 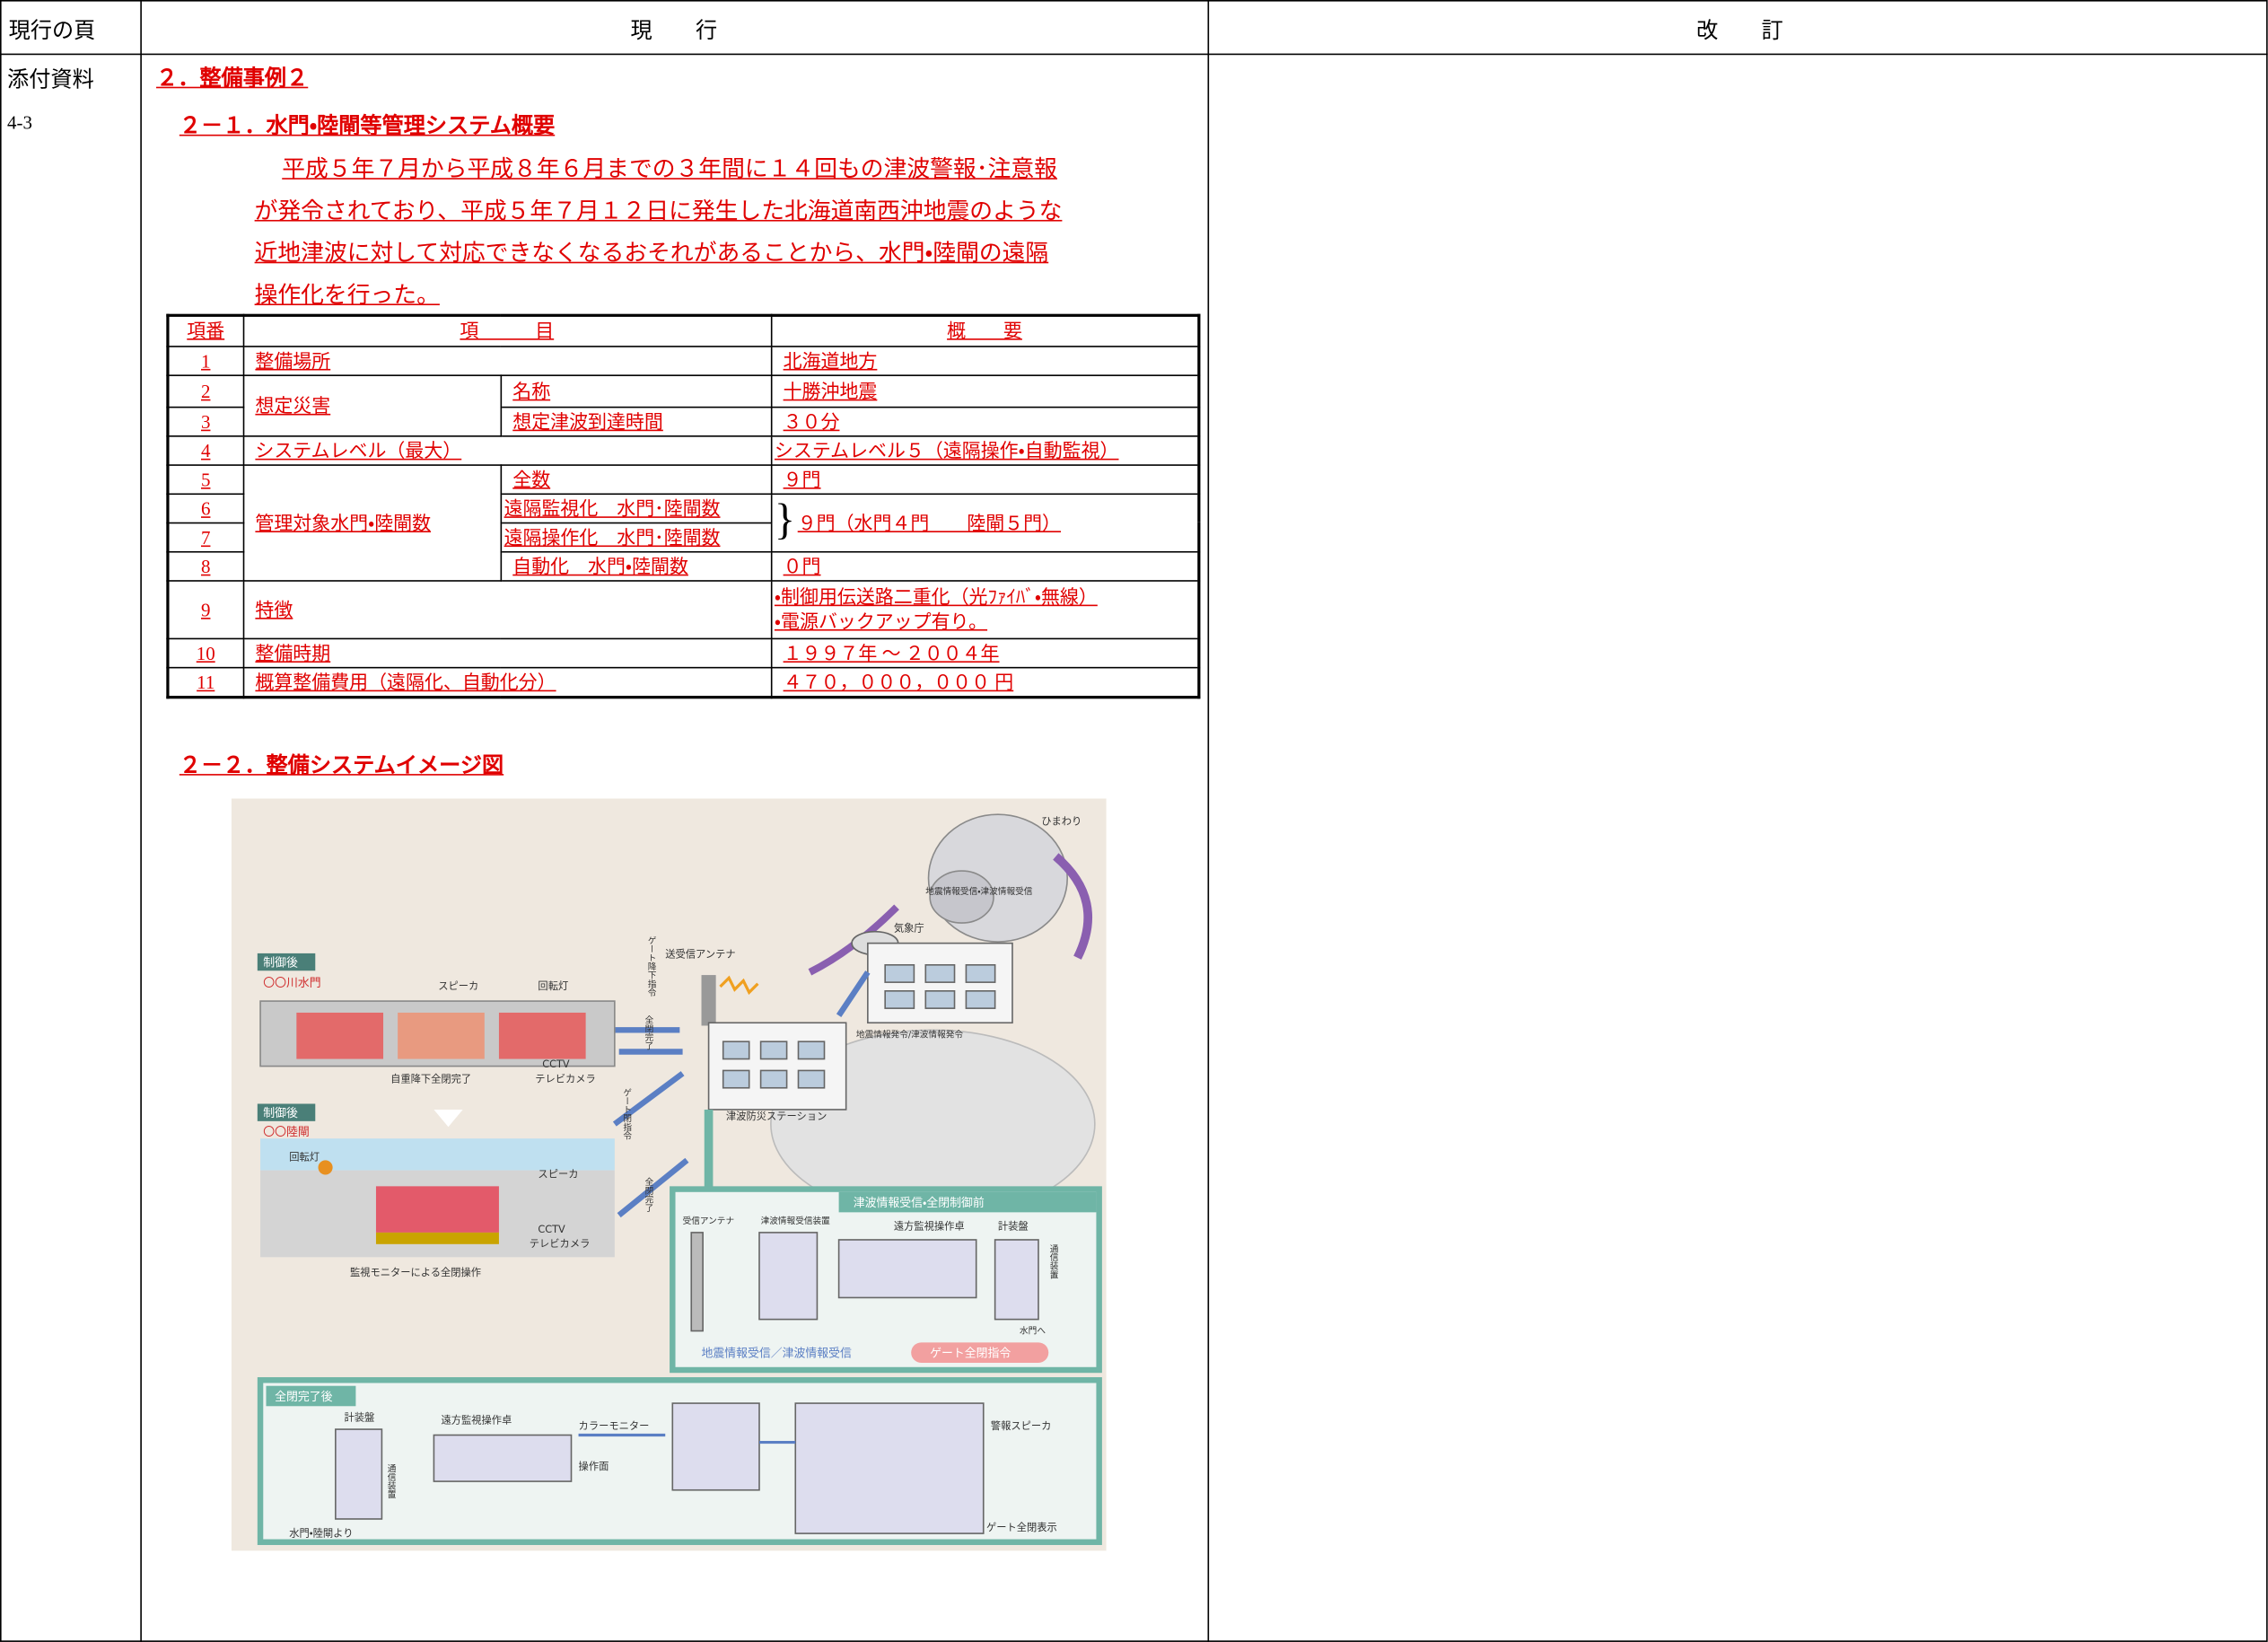 What do you see at coordinates (205, 652) in the screenshot?
I see `row-number: 10` at bounding box center [205, 652].